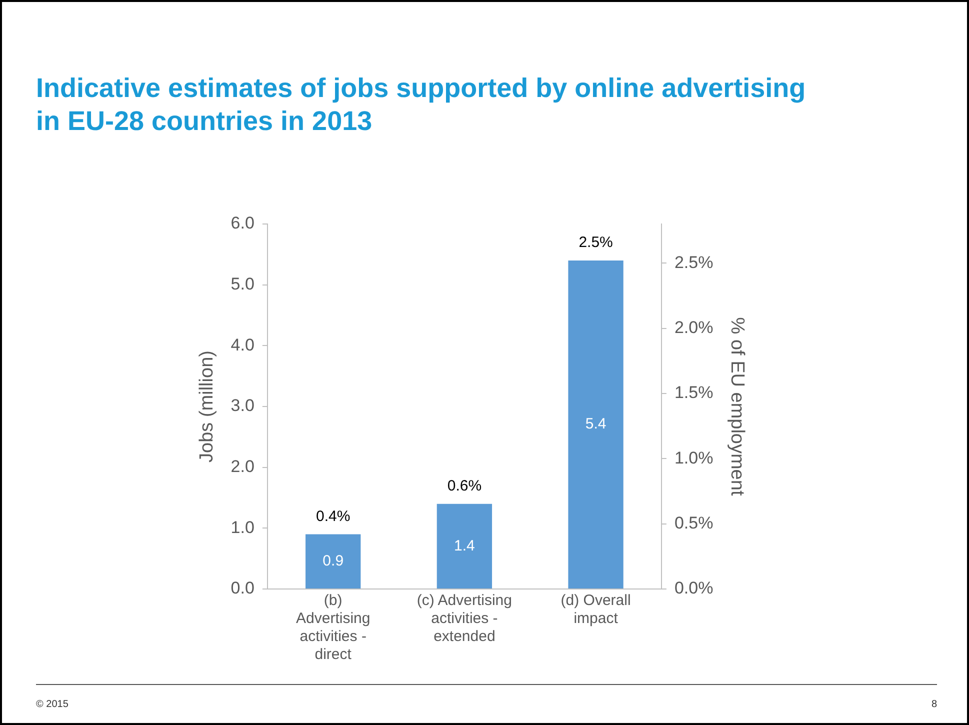 Image resolution: width=969 pixels, height=725 pixels. What do you see at coordinates (242, 284) in the screenshot?
I see `y-tick-label: 5.0` at bounding box center [242, 284].